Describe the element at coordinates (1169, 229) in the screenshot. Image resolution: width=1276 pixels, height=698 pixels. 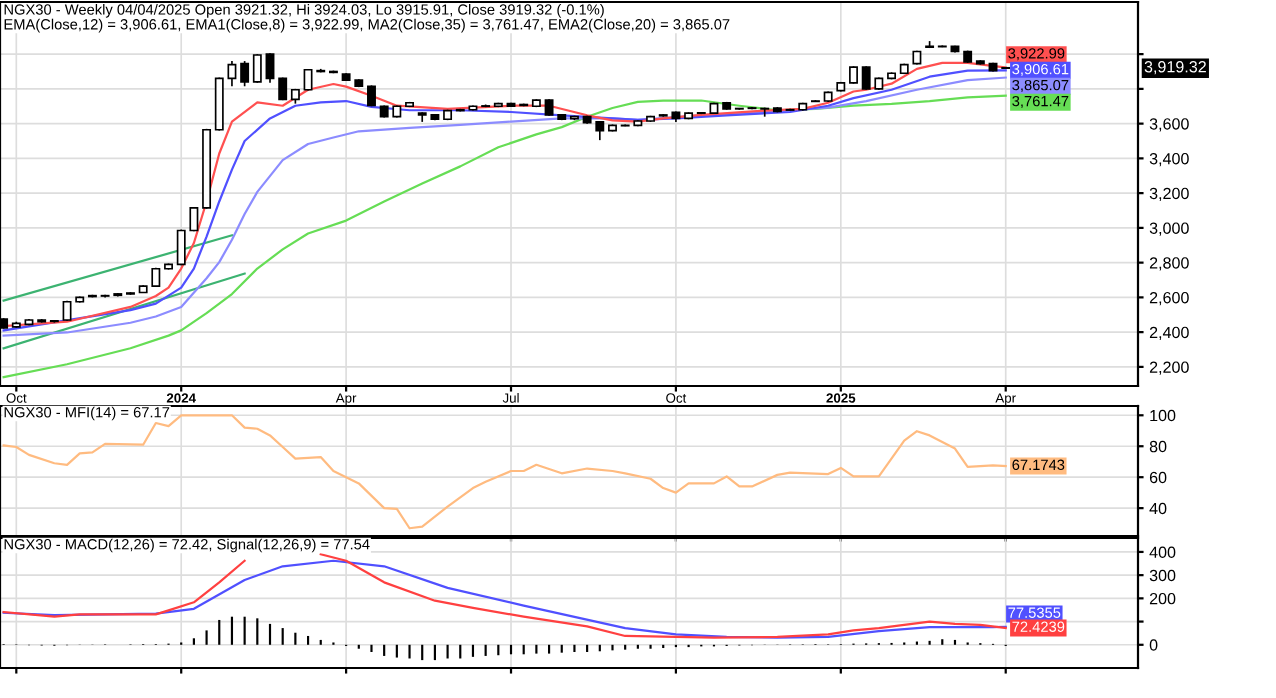
I see `y-tick-label: 3,000` at that location.